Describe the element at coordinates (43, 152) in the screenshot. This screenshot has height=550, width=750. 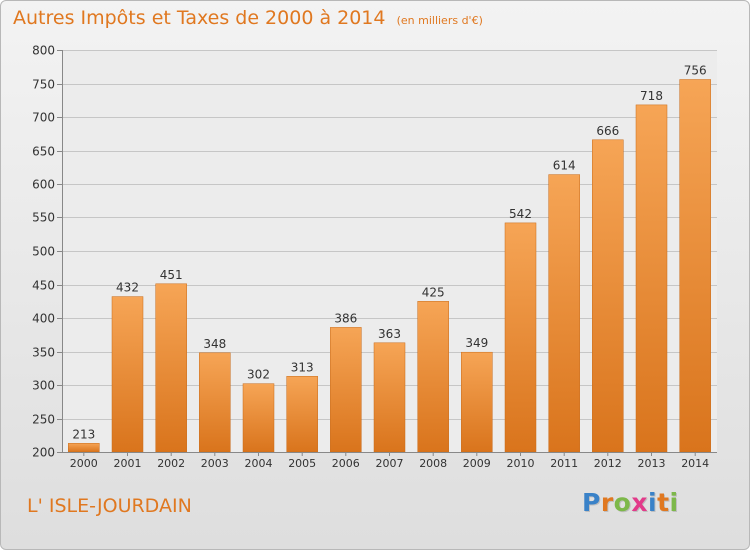
I see `y-tick-label: 650` at that location.